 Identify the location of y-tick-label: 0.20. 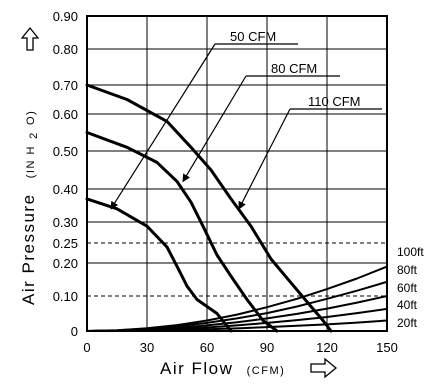
(65, 263).